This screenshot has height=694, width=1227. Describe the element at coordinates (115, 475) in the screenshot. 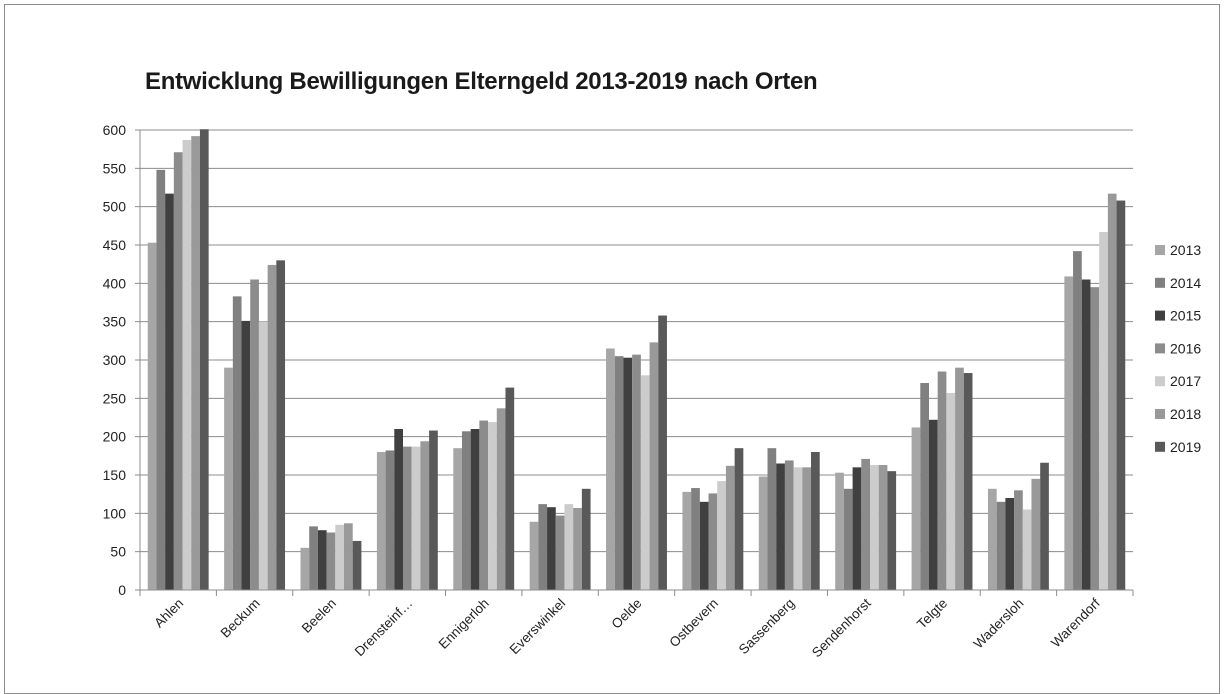

I see `y-tick-label: 150` at that location.